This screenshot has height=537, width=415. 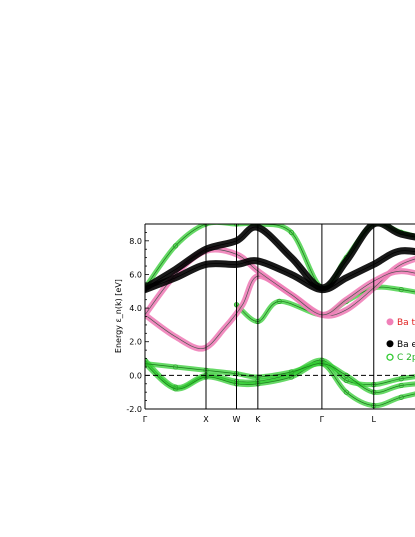 What do you see at coordinates (134, 409) in the screenshot?
I see `y-tick-label-5: -2.0` at bounding box center [134, 409].